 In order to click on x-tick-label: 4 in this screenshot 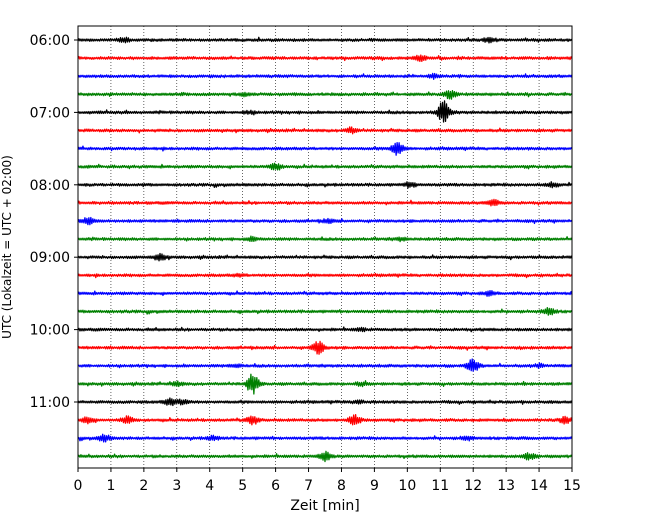, I will do `click(209, 486)`.